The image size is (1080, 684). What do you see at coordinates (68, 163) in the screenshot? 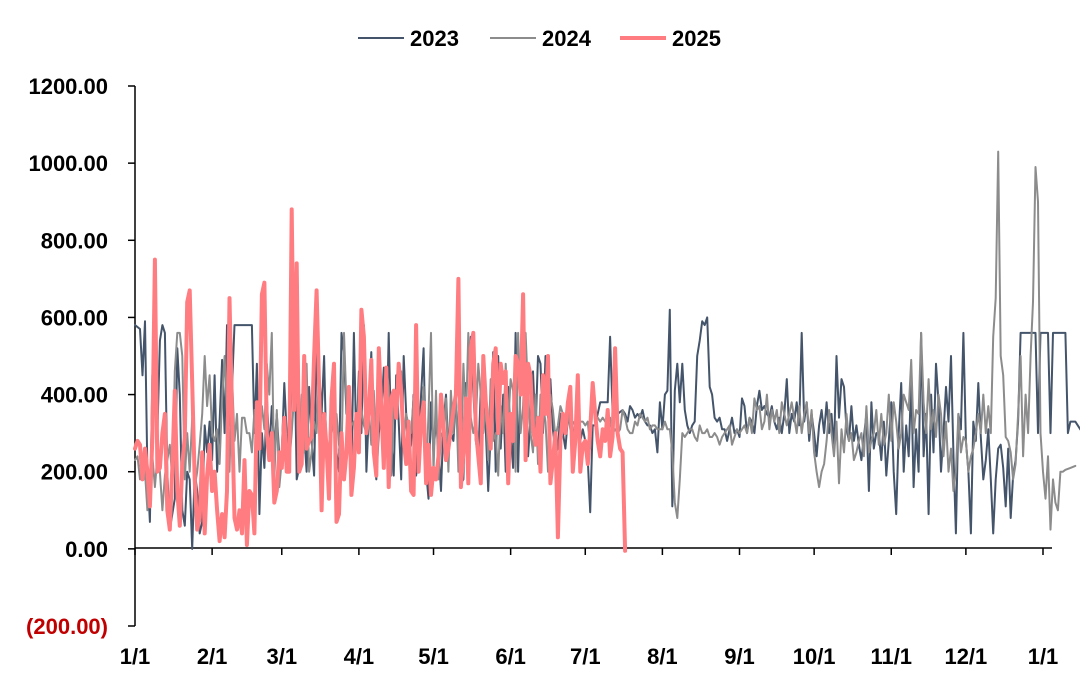
I see `y-tick-label: 1000.00` at bounding box center [68, 163].